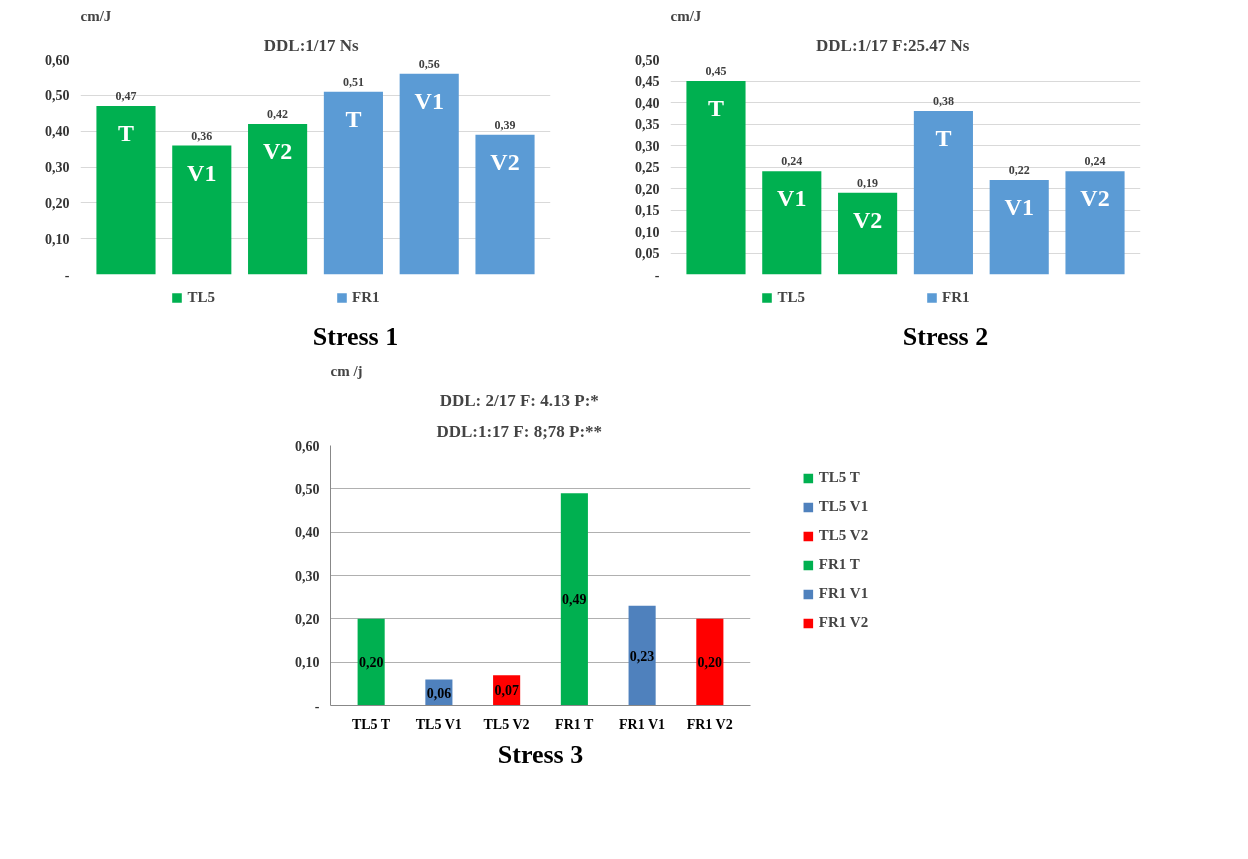 The height and width of the screenshot is (859, 1248). What do you see at coordinates (371, 724) in the screenshot?
I see `x-tick-label: TL5 T` at bounding box center [371, 724].